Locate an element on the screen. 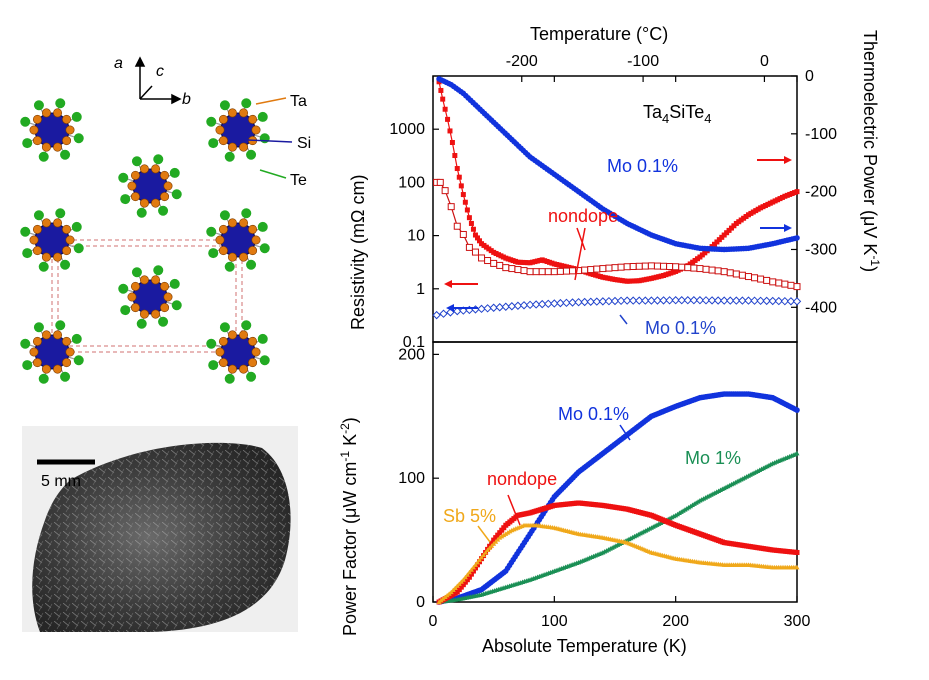 Image resolution: width=929 pixels, height=680 pixels. thermo-title-close: ) is located at coordinates (870, 269).